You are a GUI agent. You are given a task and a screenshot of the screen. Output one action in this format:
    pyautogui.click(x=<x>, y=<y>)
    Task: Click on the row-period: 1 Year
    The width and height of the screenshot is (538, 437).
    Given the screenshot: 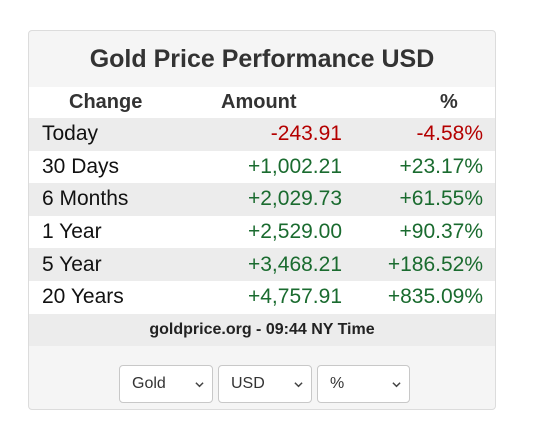 What is the action you would take?
    pyautogui.click(x=110, y=232)
    